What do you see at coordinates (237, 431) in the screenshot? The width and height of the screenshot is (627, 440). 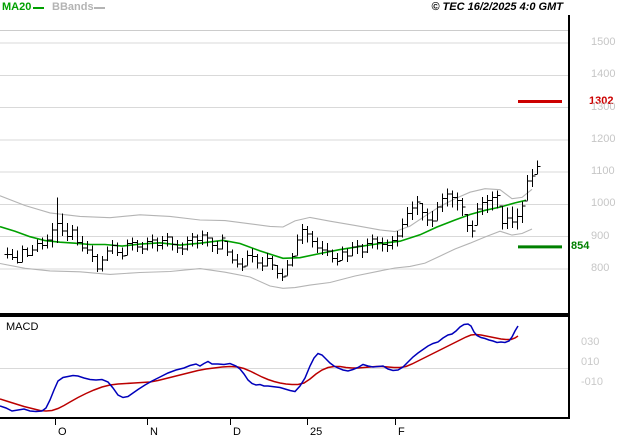 I see `month-label-D: D` at bounding box center [237, 431].